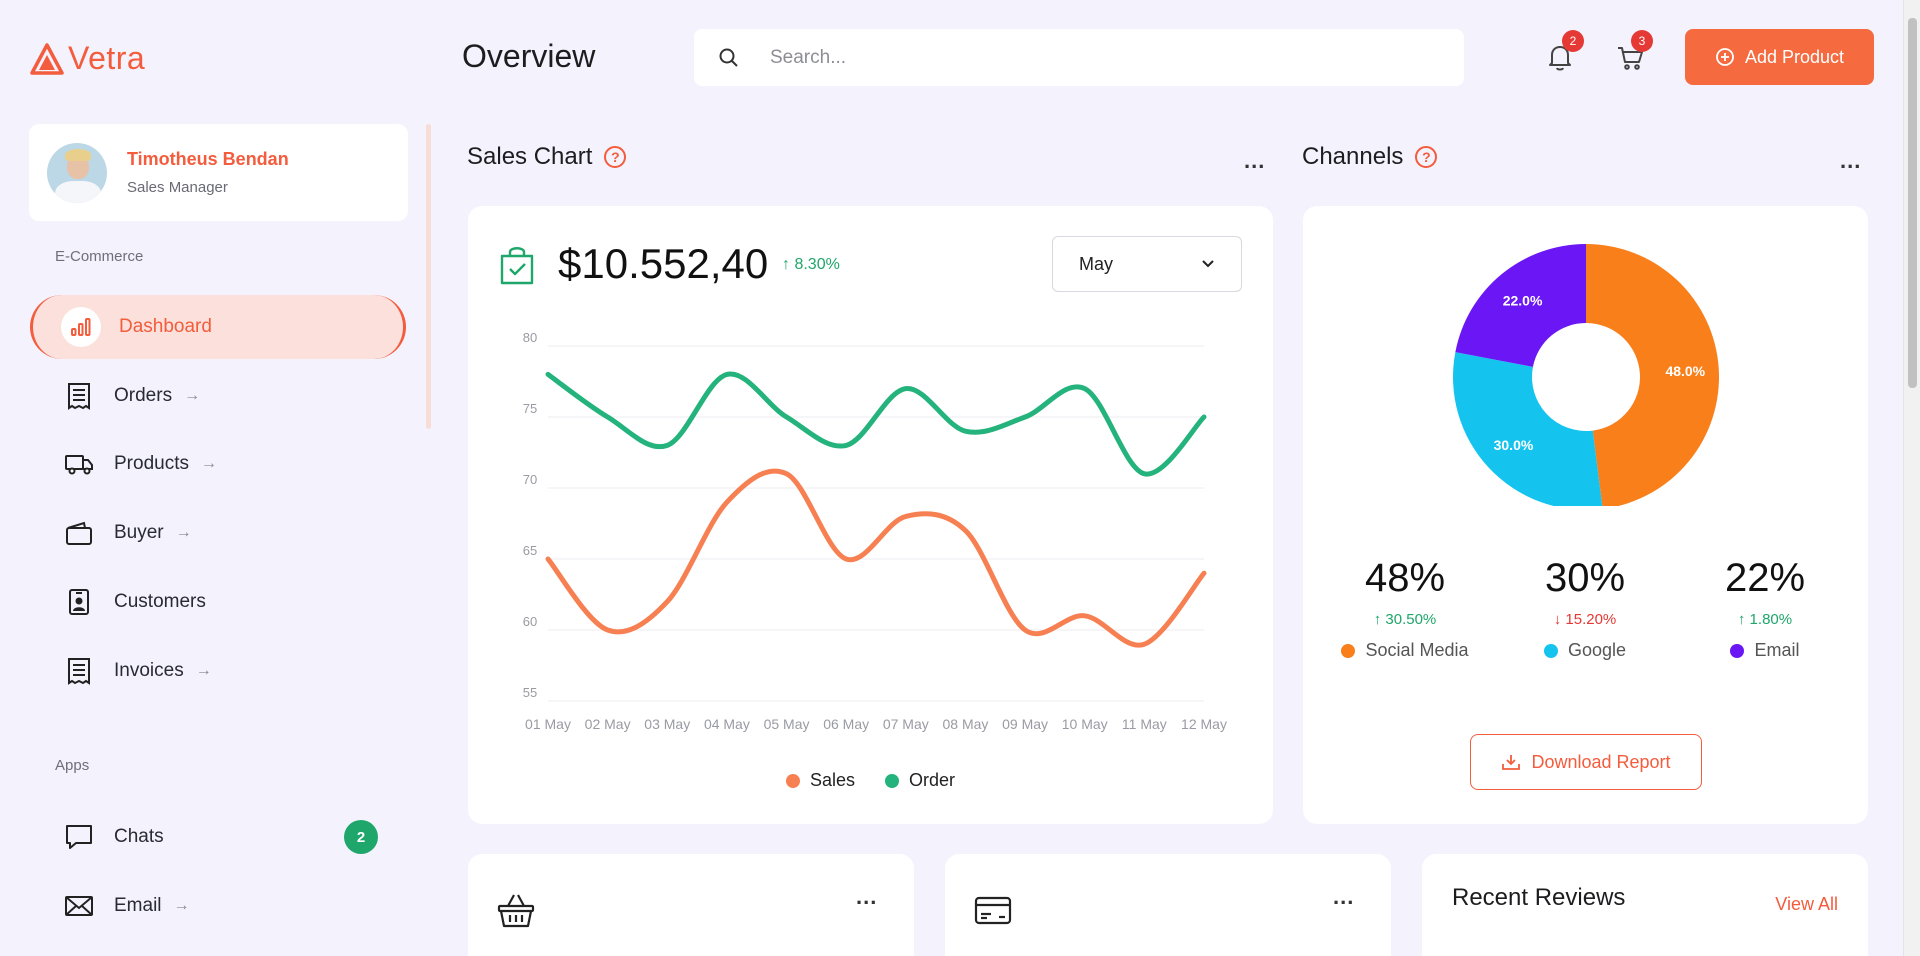 The width and height of the screenshot is (1920, 956). What do you see at coordinates (1601, 761) in the screenshot?
I see `download-report-label: Download Report` at bounding box center [1601, 761].